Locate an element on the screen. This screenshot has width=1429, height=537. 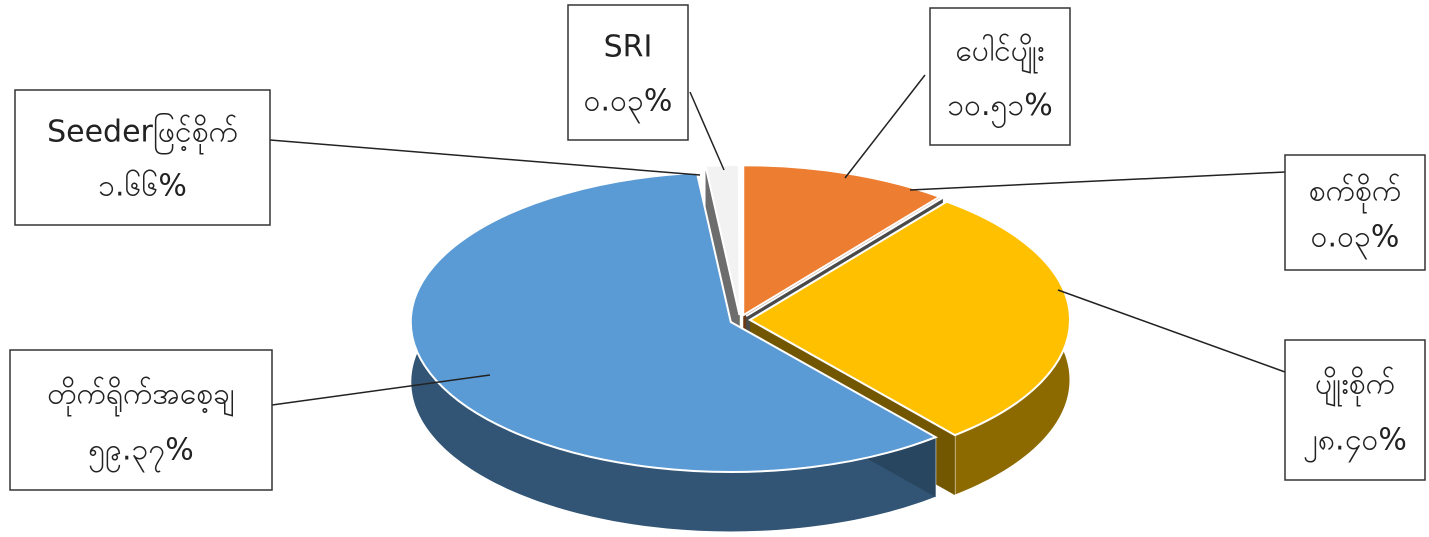
data-label-name: Seederဖြင့်စိုက် is located at coordinates (142, 134).